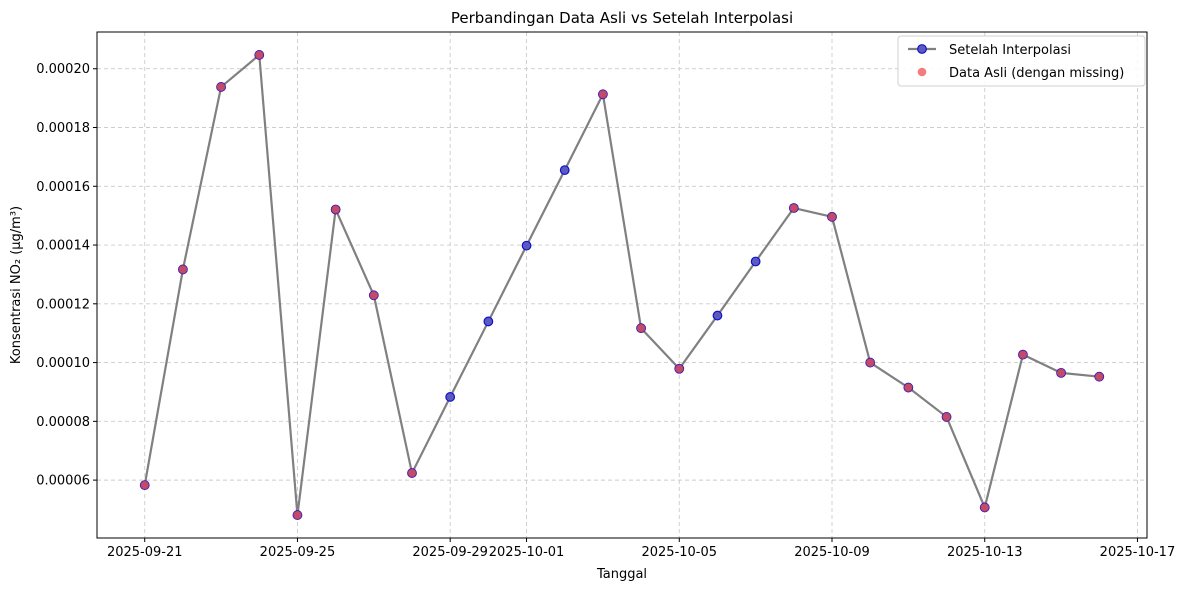 This screenshot has height=590, width=1188. I want to click on y-tick-label: 0.00008, so click(63, 422).